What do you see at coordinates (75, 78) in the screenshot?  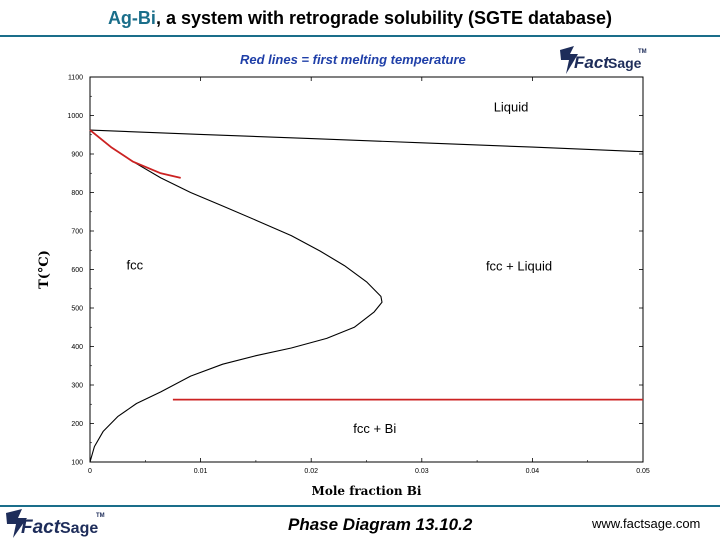 I see `y-tick-label: 1100` at bounding box center [75, 78].